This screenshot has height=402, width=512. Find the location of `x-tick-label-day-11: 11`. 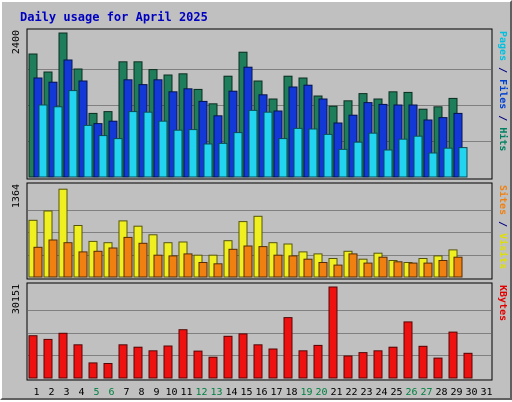

x-tick-label-day-11: 11 is located at coordinates (186, 392).